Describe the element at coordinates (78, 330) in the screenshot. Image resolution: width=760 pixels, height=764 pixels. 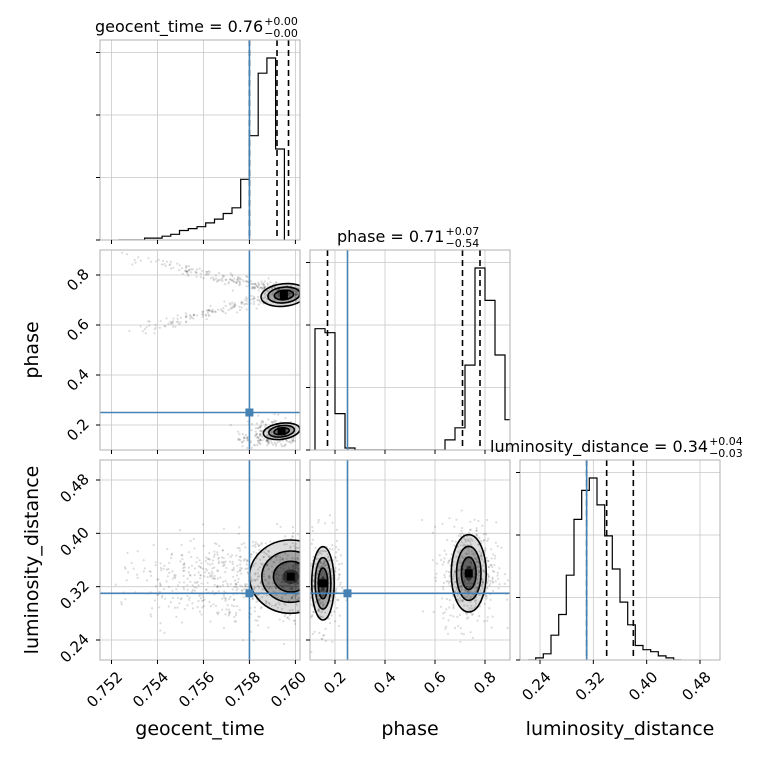
I see `y-tick-label: 0.6` at that location.